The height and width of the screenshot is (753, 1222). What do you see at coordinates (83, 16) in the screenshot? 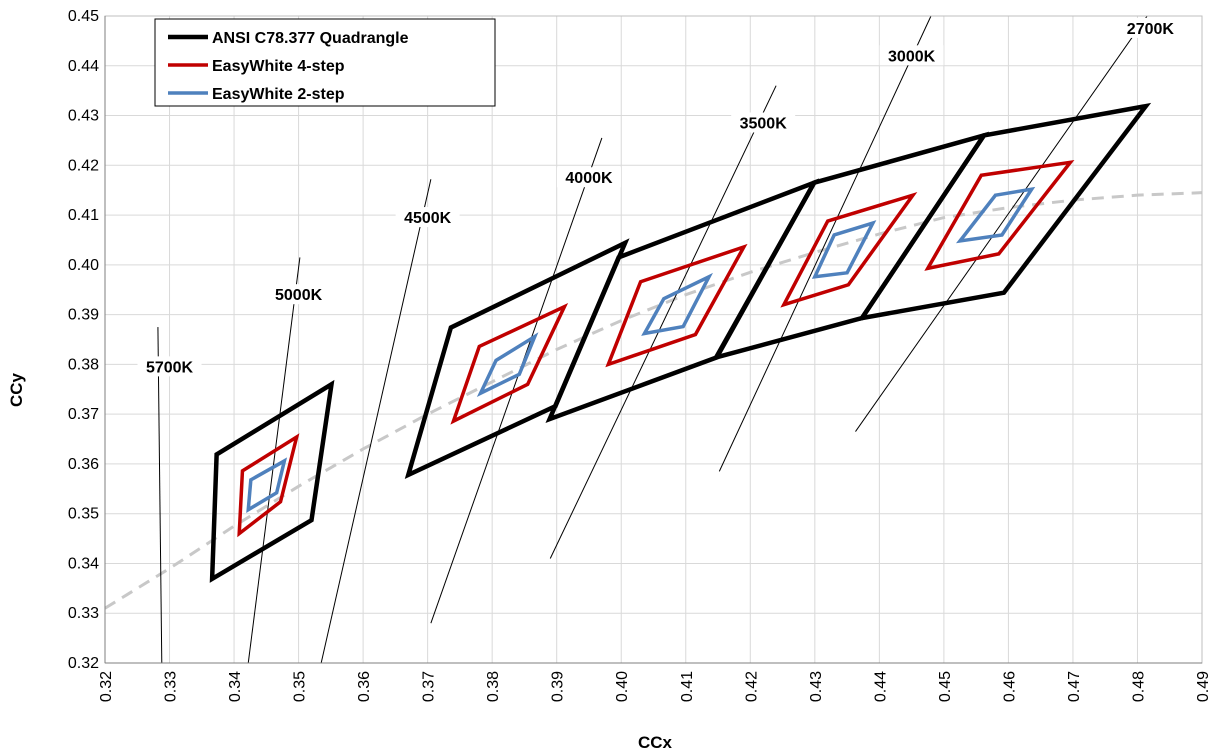
I see `y-tick-label: 0.45` at bounding box center [83, 16].